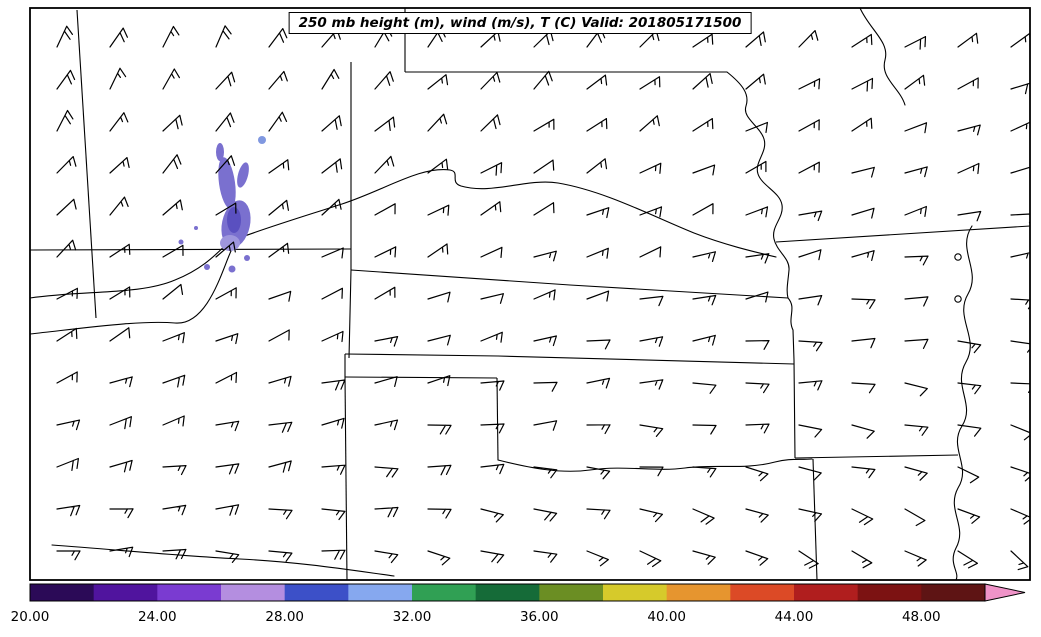 The image size is (1041, 637). I want to click on colorbar-tick-label: 24.00, so click(157, 617).